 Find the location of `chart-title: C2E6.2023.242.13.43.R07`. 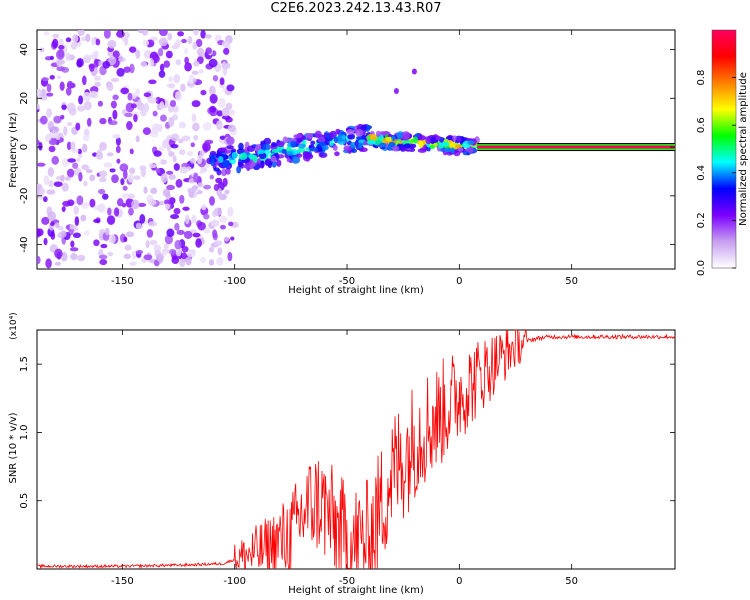

chart-title: C2E6.2023.242.13.43.R07 is located at coordinates (356, 8).